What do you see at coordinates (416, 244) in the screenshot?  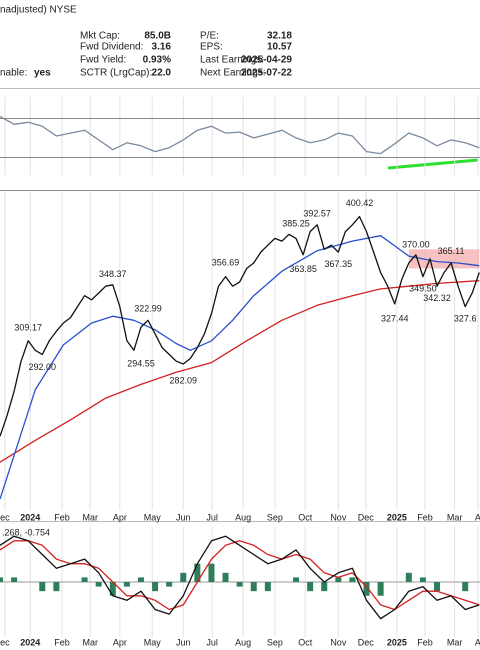 I see `price-annotation: 370.00` at bounding box center [416, 244].